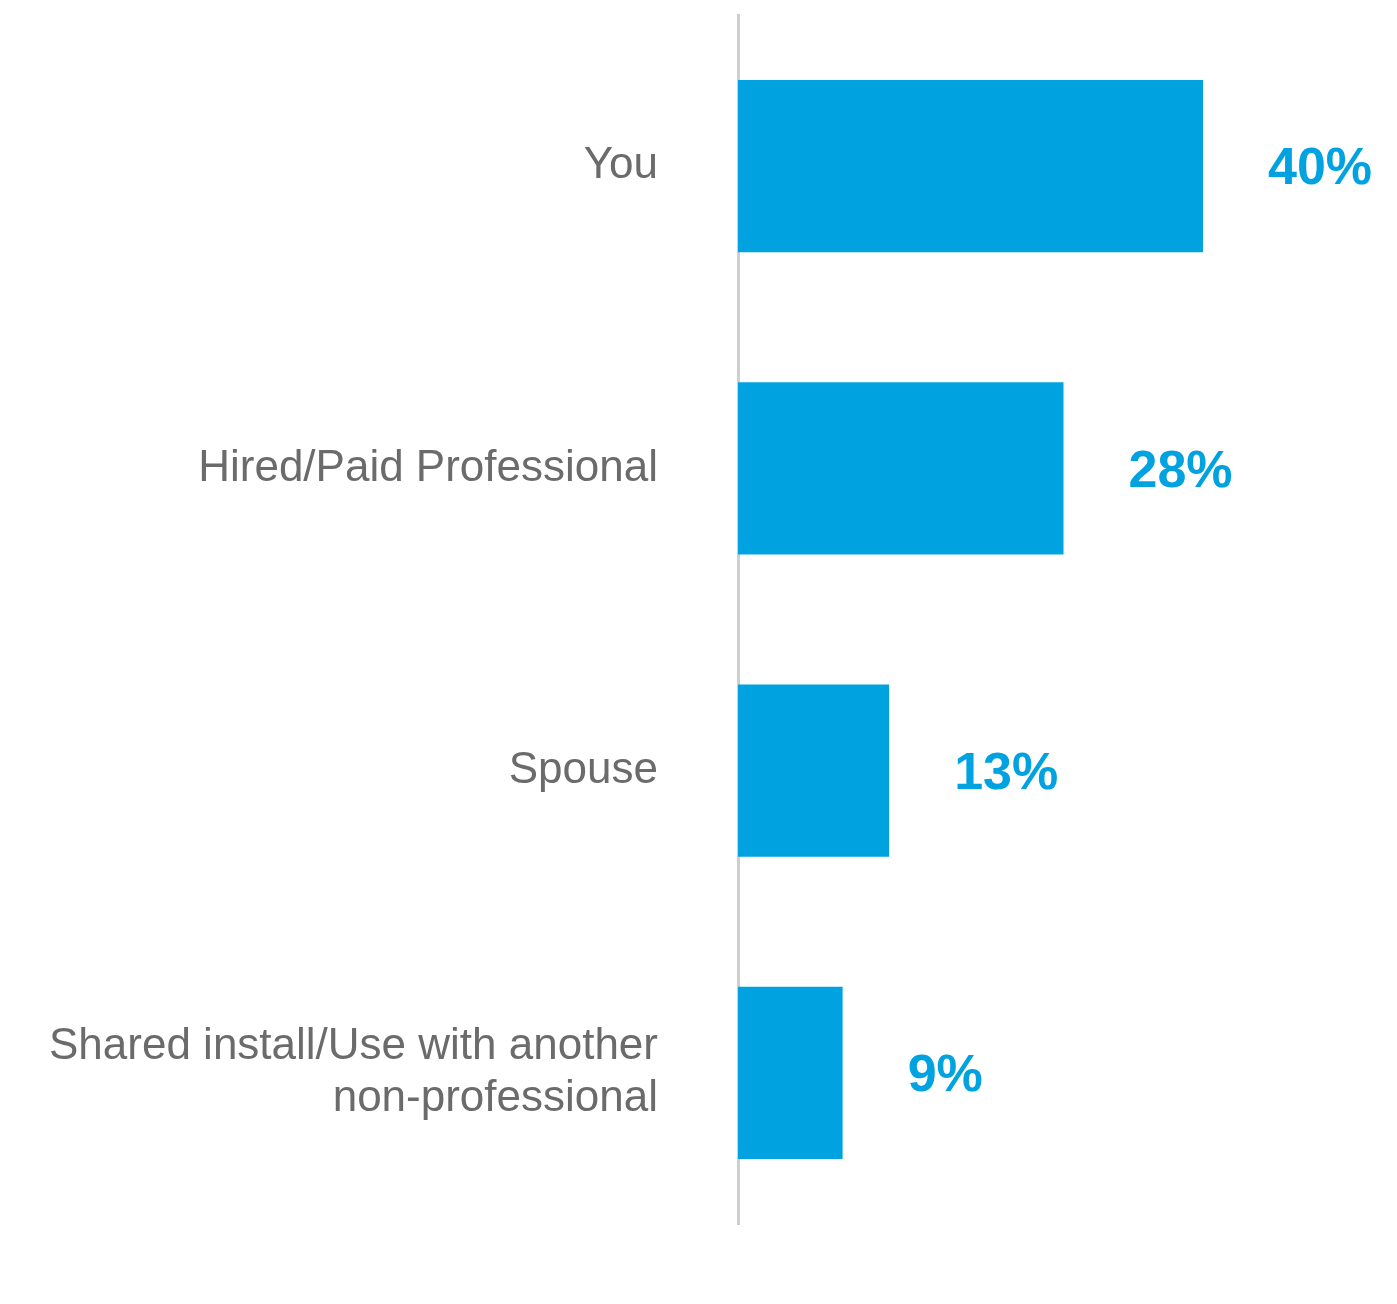 This screenshot has width=1397, height=1304. What do you see at coordinates (353, 1069) in the screenshot?
I see `y-tick-label: Shared install/Use with another non-professional` at bounding box center [353, 1069].